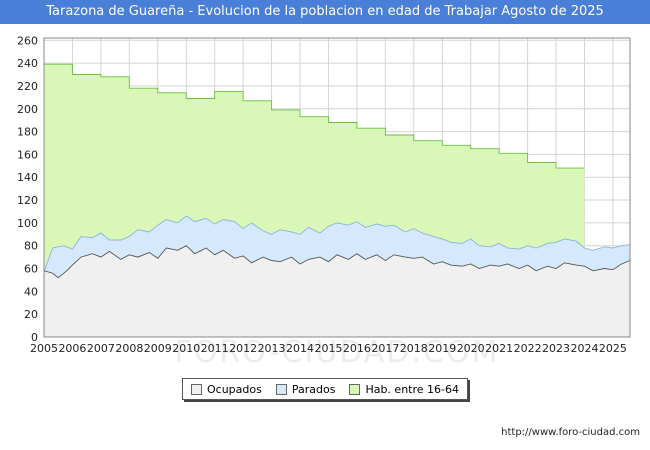 The image size is (650, 450). What do you see at coordinates (385, 348) in the screenshot?
I see `x-tick-label: 2017` at bounding box center [385, 348].